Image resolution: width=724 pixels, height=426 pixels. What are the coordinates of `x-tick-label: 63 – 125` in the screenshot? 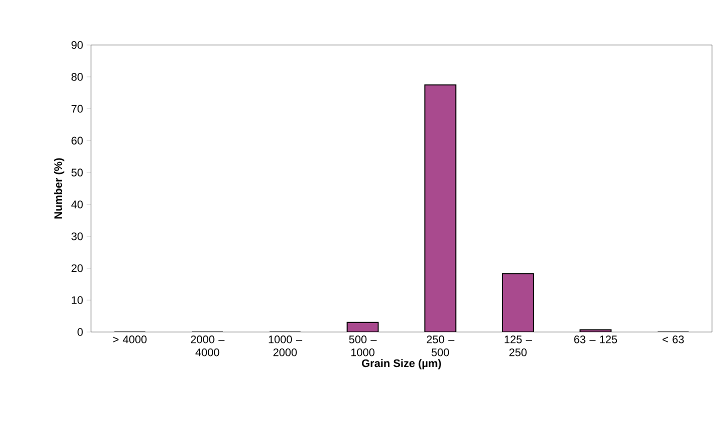 It's located at (596, 340).